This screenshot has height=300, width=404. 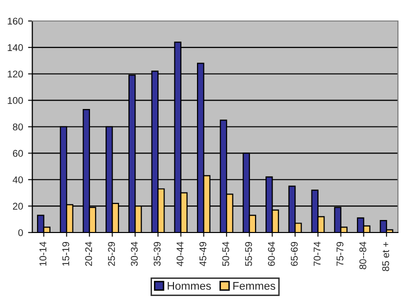 What do you see at coordinates (248, 254) in the screenshot?
I see `x-tick-label: 55-59` at bounding box center [248, 254].